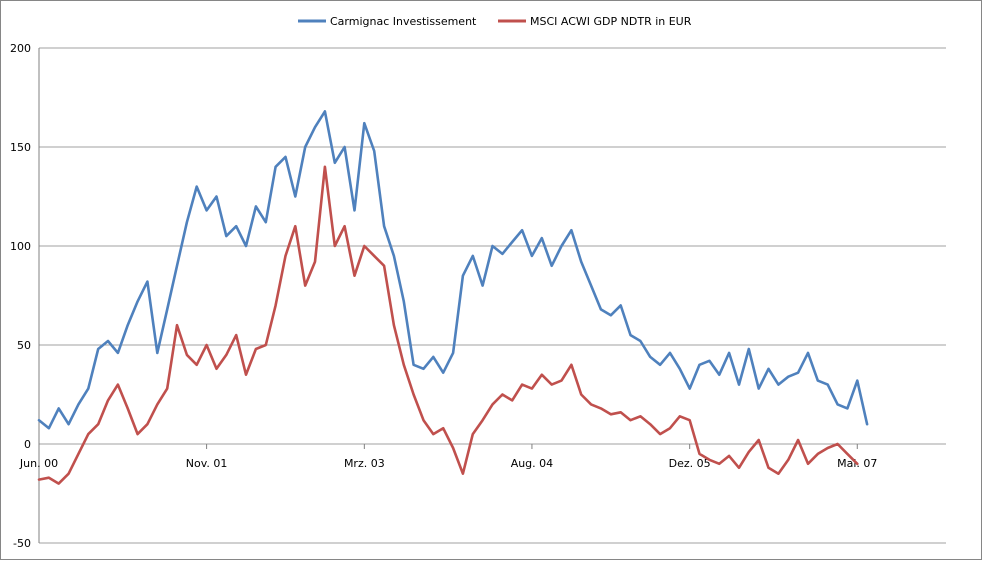 Image resolution: width=983 pixels, height=561 pixels. What do you see at coordinates (24, 345) in the screenshot?
I see `y-tick-label: 50` at bounding box center [24, 345].